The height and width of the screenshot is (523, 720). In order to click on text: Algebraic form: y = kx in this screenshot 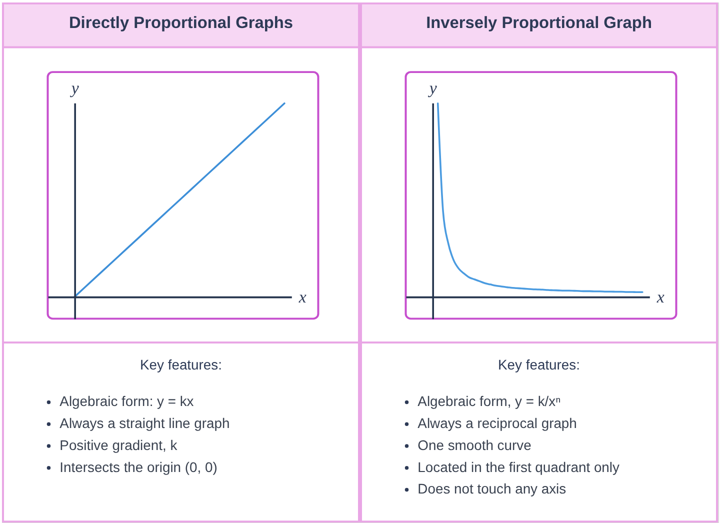, I will do `click(127, 401)`.